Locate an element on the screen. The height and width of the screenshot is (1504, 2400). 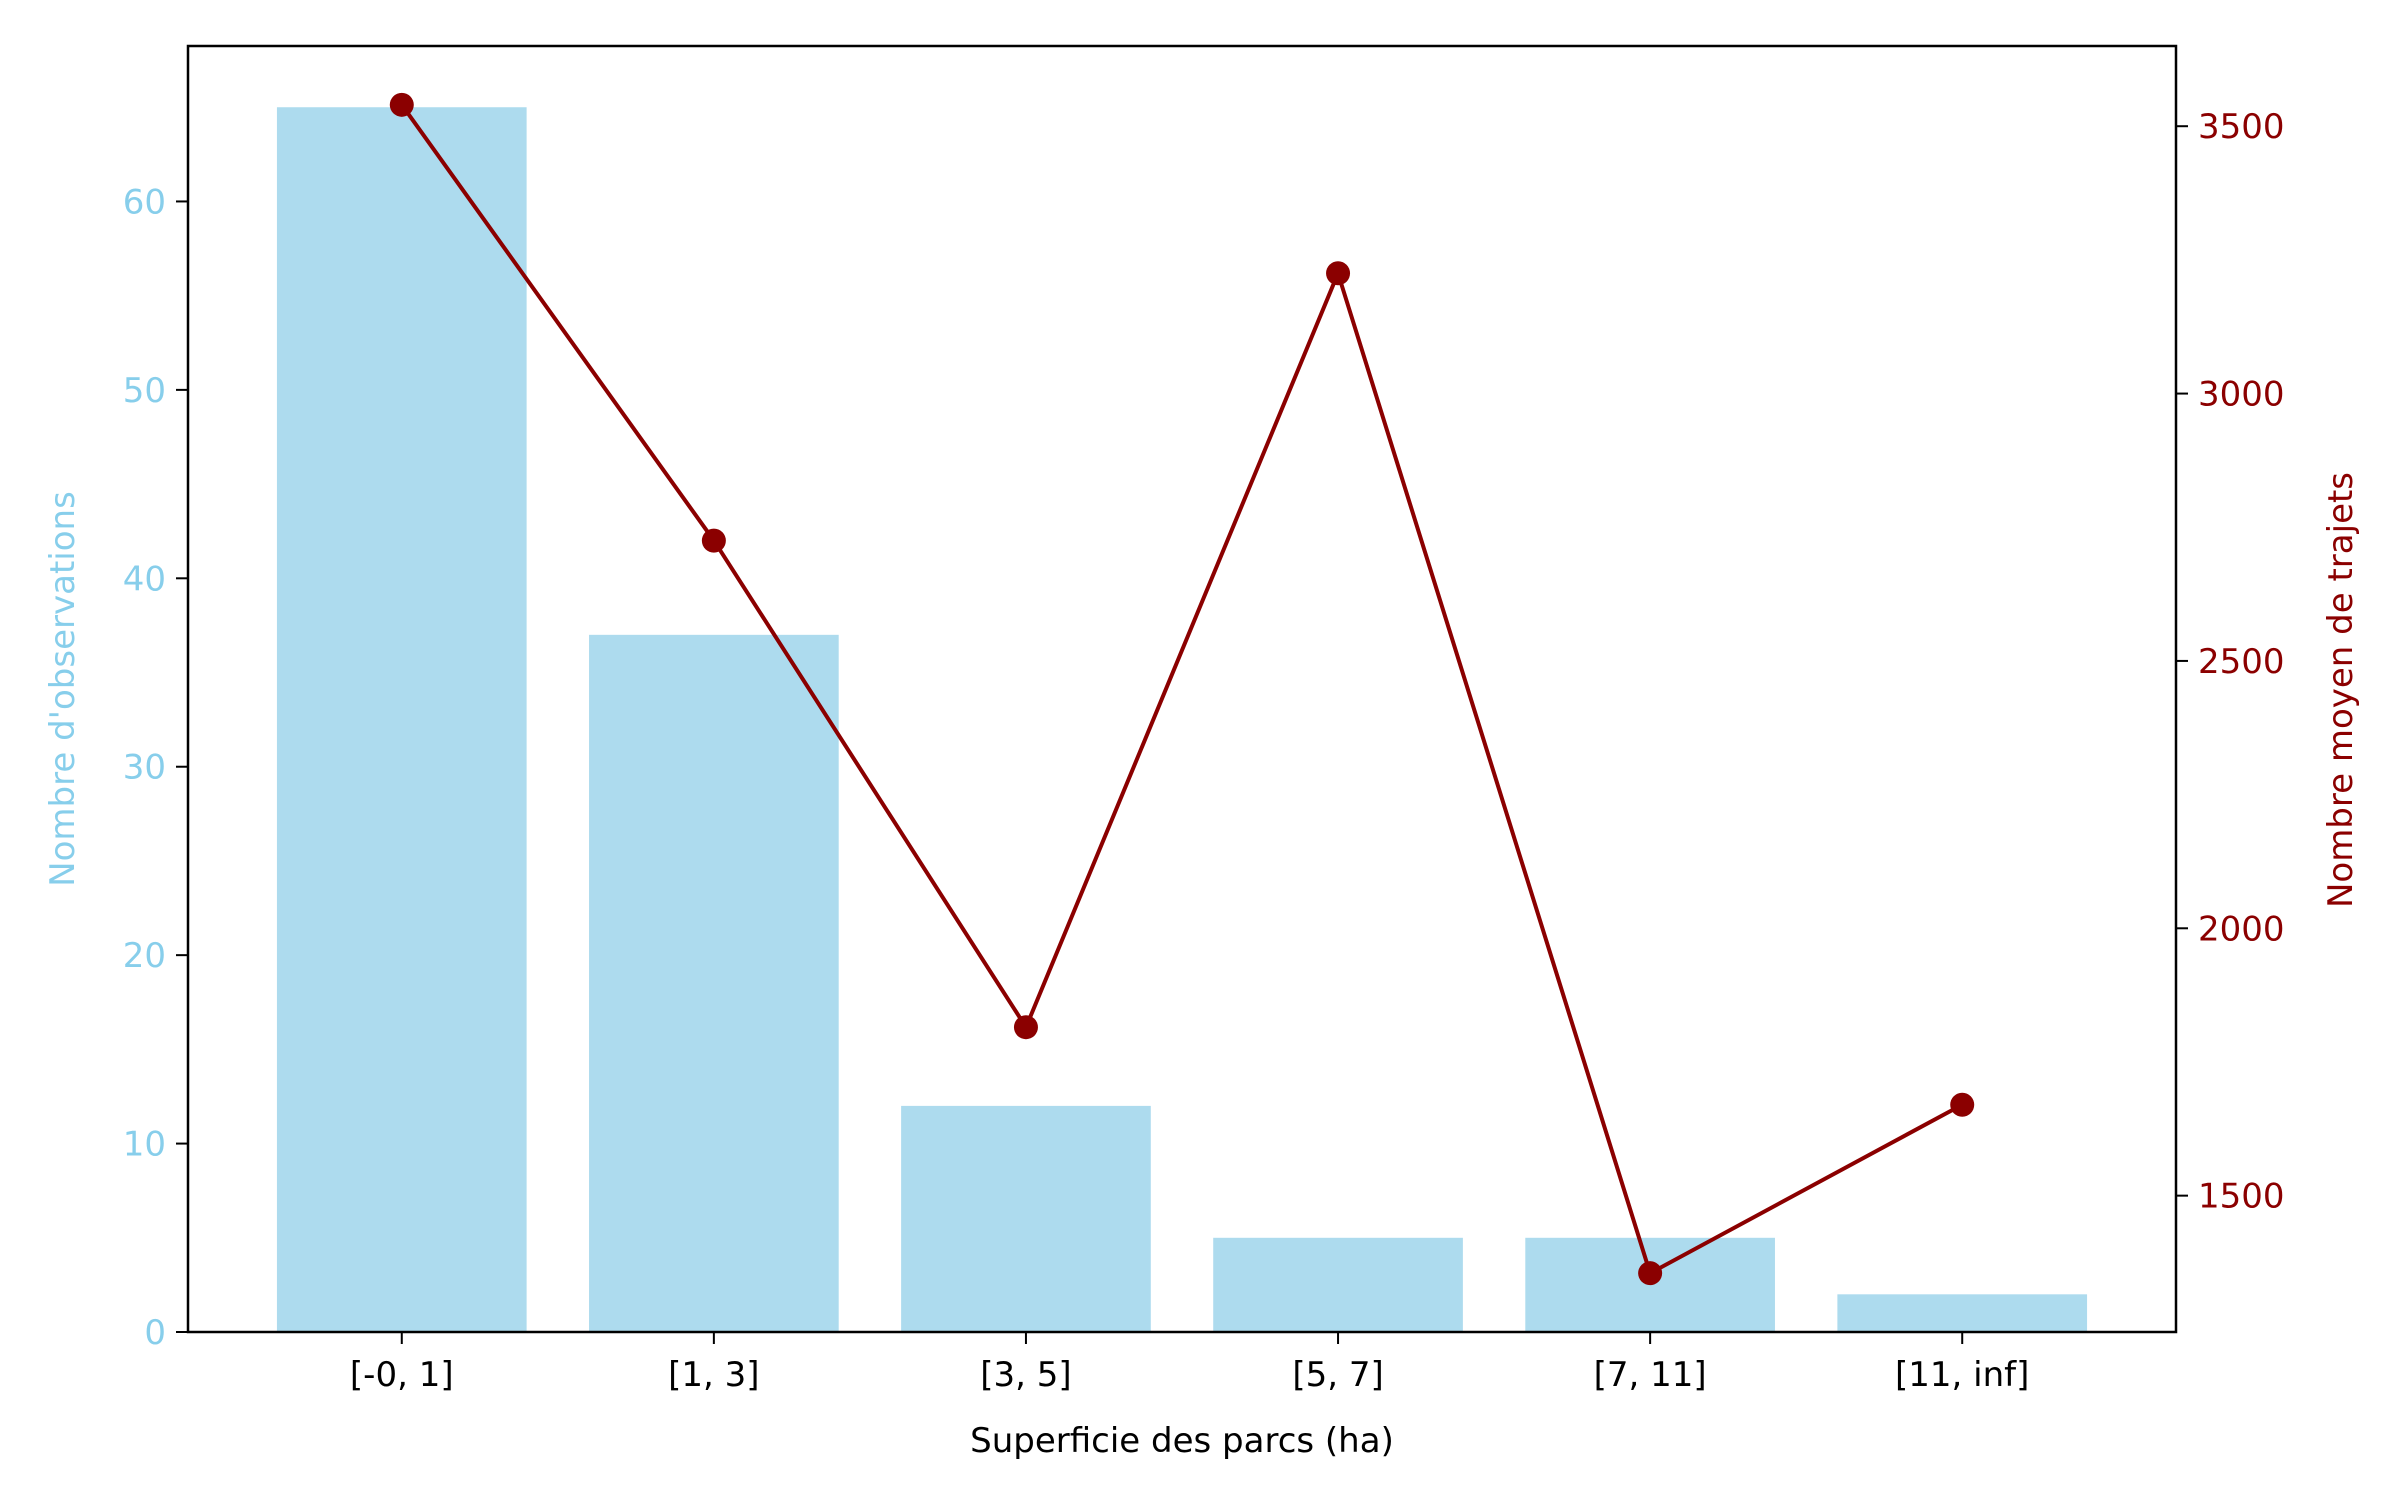
right-y-axis-label: Nombre moyen de trajets is located at coordinates (2341, 690).